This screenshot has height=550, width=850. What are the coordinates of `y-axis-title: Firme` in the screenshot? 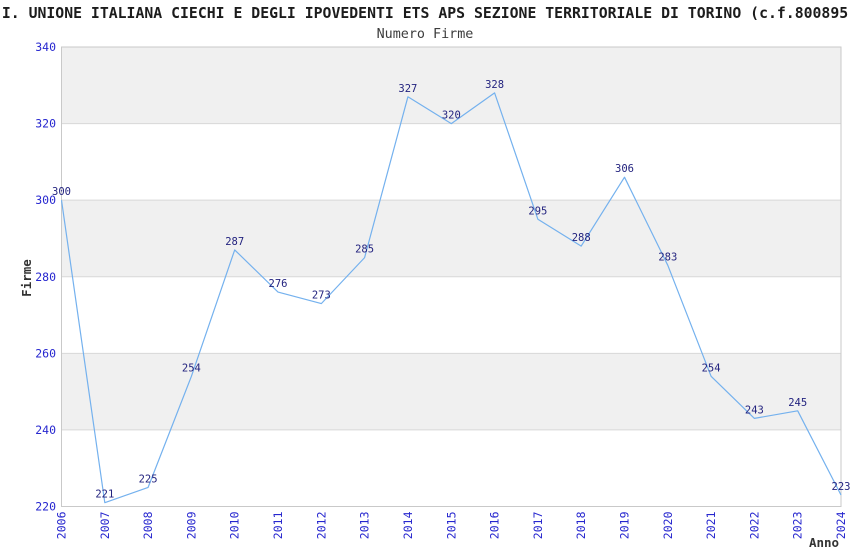 It's located at (26, 278).